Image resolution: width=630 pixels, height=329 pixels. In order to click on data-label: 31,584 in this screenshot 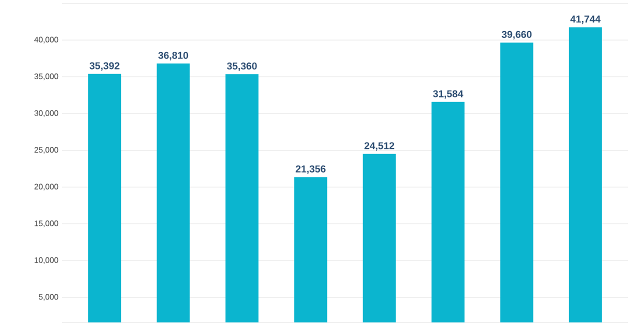, I will do `click(448, 94)`.